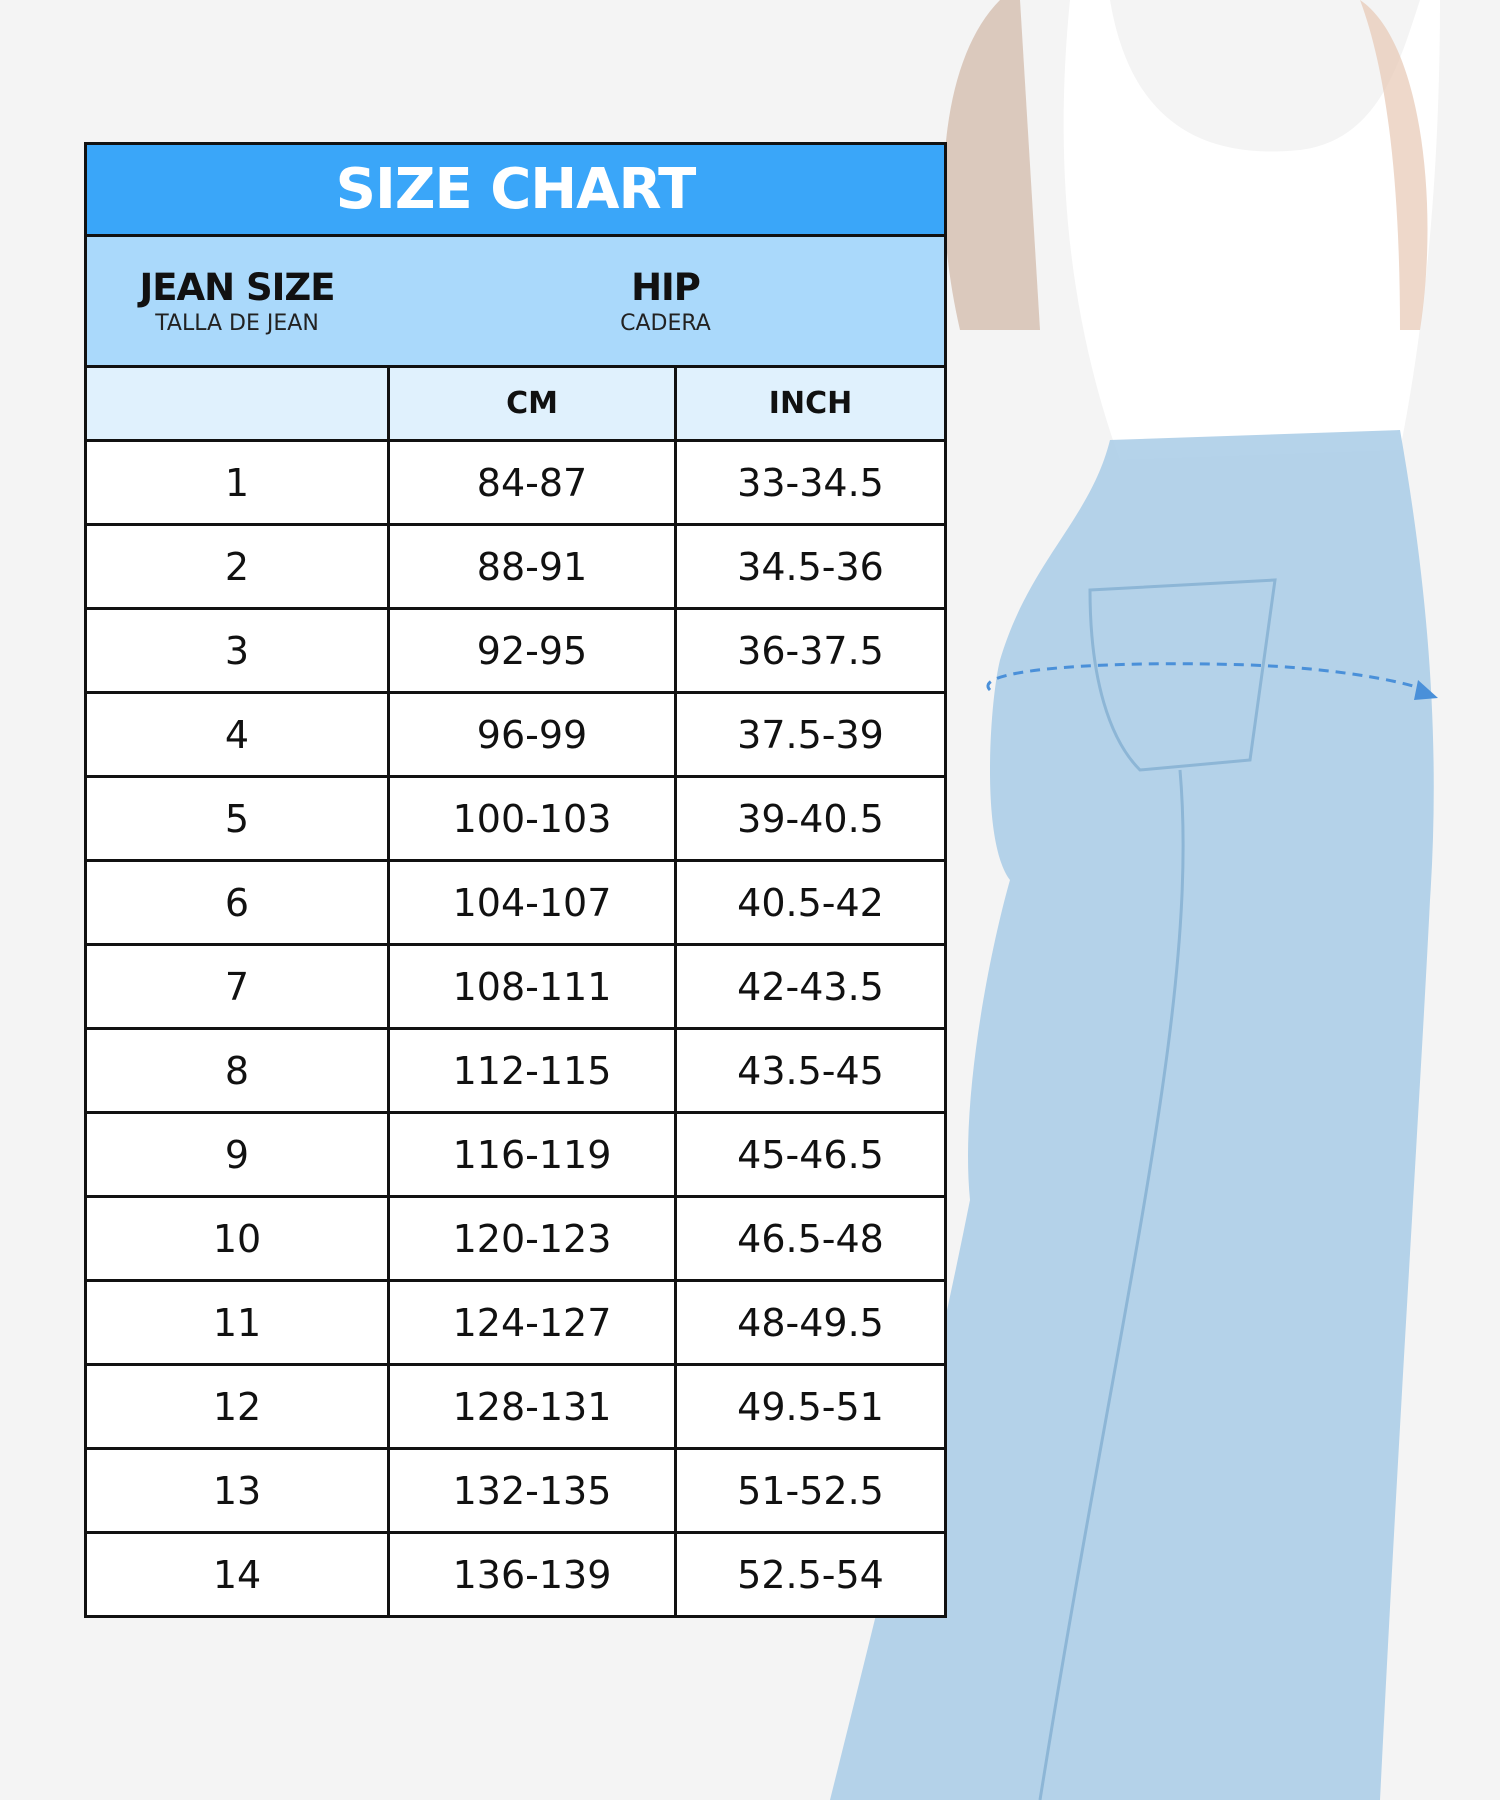 This screenshot has height=1800, width=1500. I want to click on cm-cell: 100-103, so click(533, 818).